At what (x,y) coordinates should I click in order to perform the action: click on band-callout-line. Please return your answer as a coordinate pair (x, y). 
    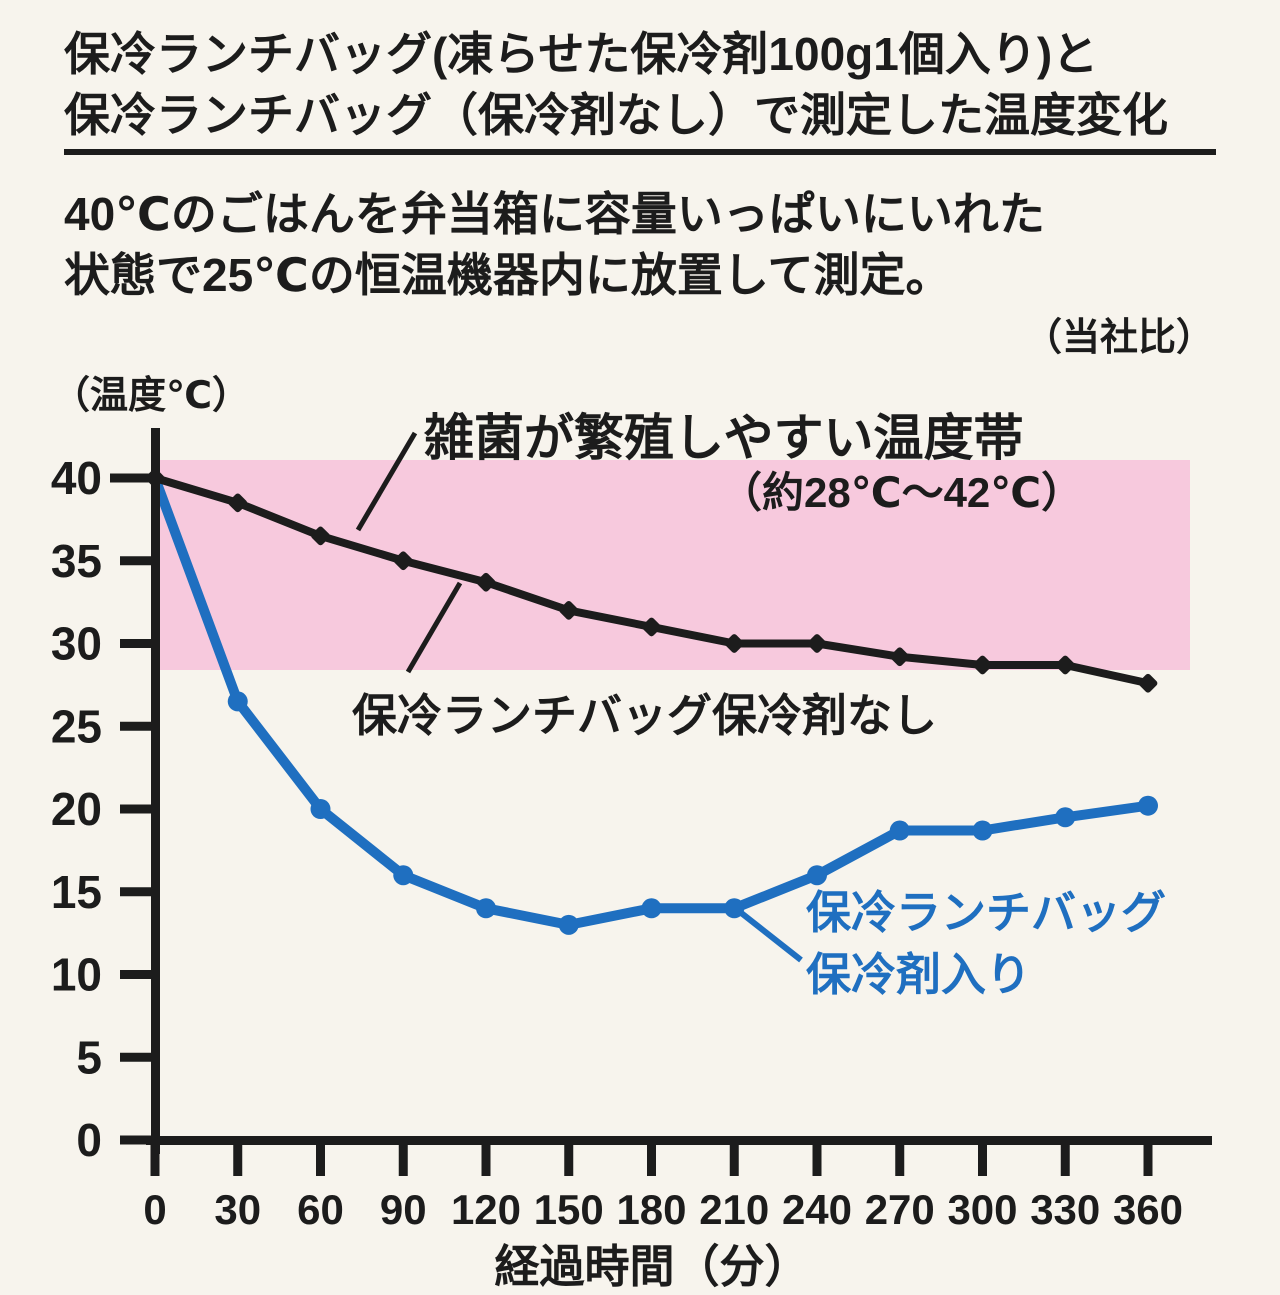
    Looking at the image, I should click on (386, 481).